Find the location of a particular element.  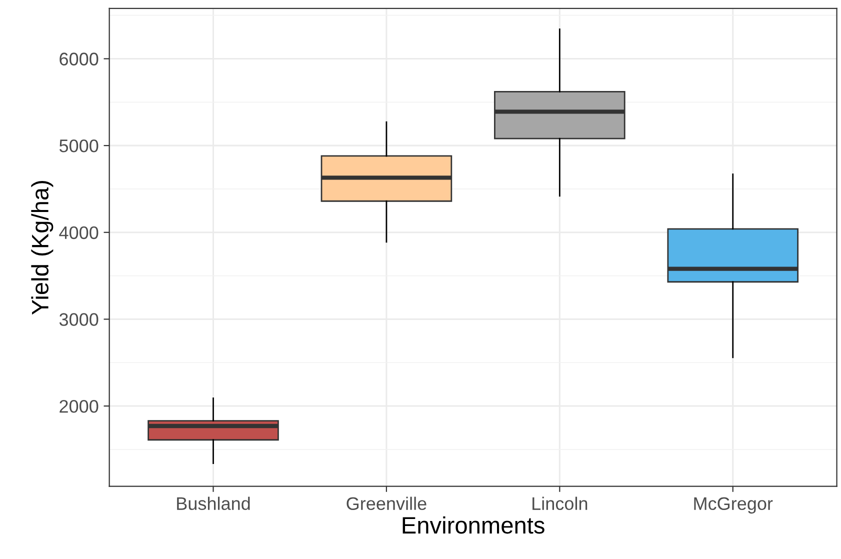

x-tick-label: Bushland is located at coordinates (213, 503).